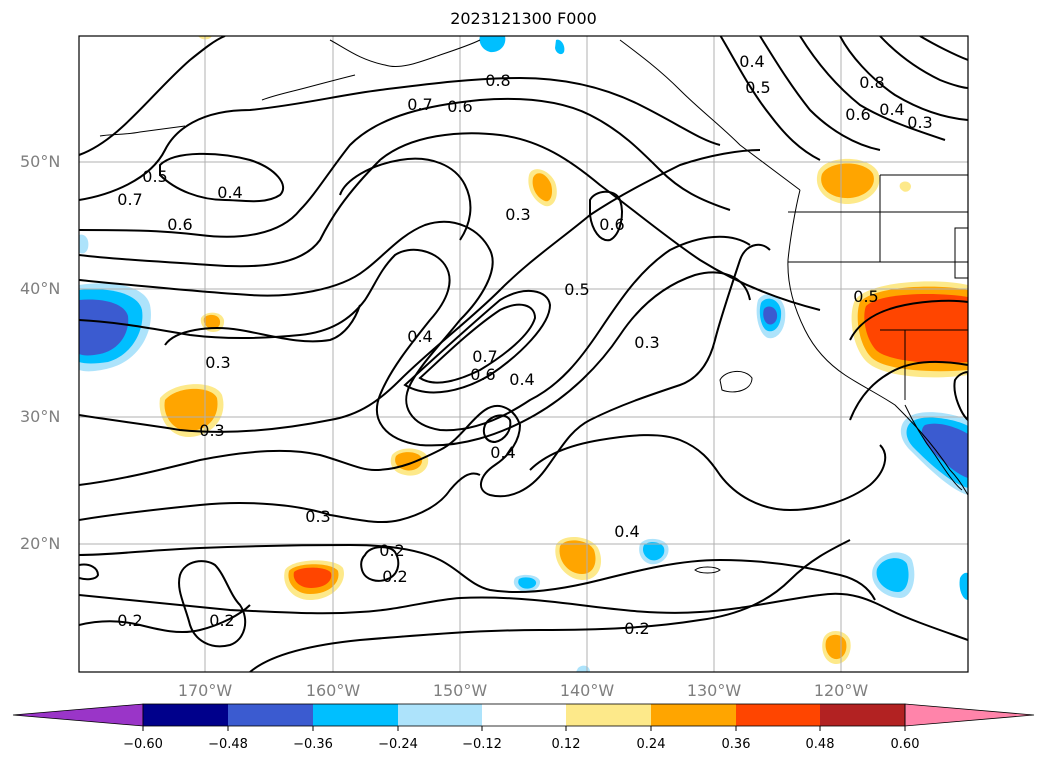  I want to click on colorbar-tick-label: 0.36, so click(736, 744).